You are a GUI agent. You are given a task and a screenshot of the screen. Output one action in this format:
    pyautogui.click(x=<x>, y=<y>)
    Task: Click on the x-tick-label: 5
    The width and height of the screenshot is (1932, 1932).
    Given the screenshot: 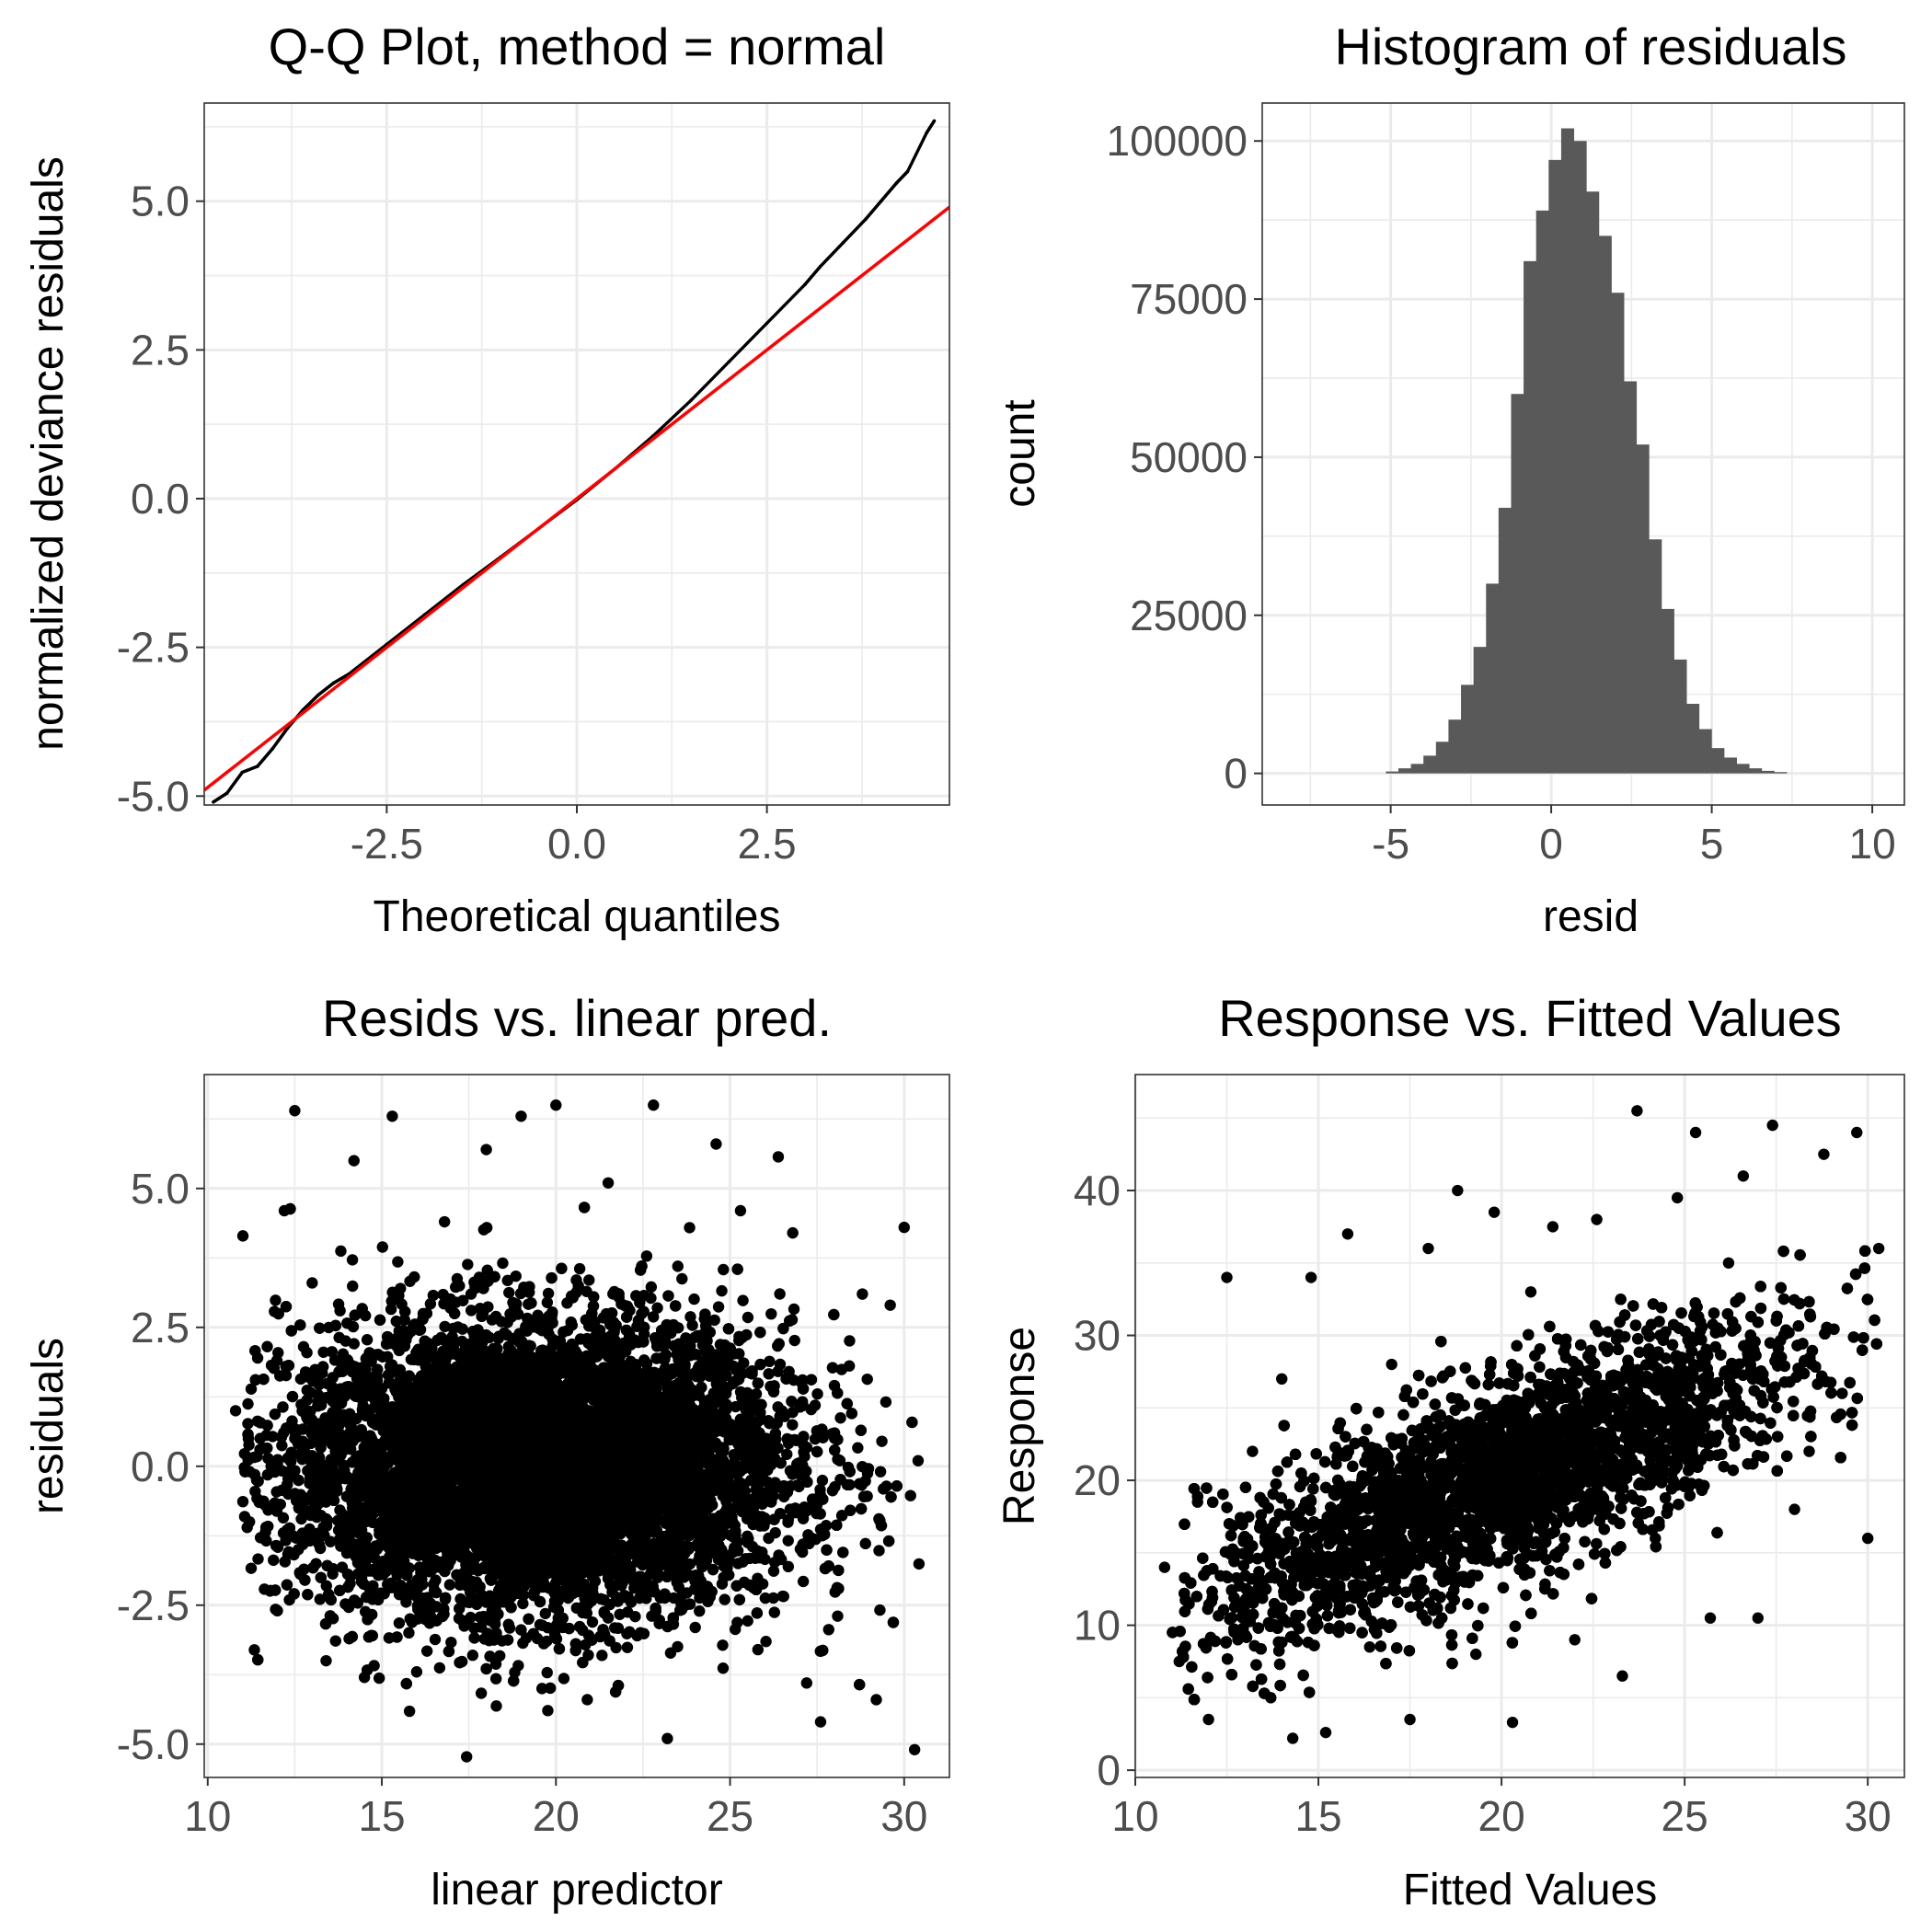 What is the action you would take?
    pyautogui.click(x=1712, y=844)
    